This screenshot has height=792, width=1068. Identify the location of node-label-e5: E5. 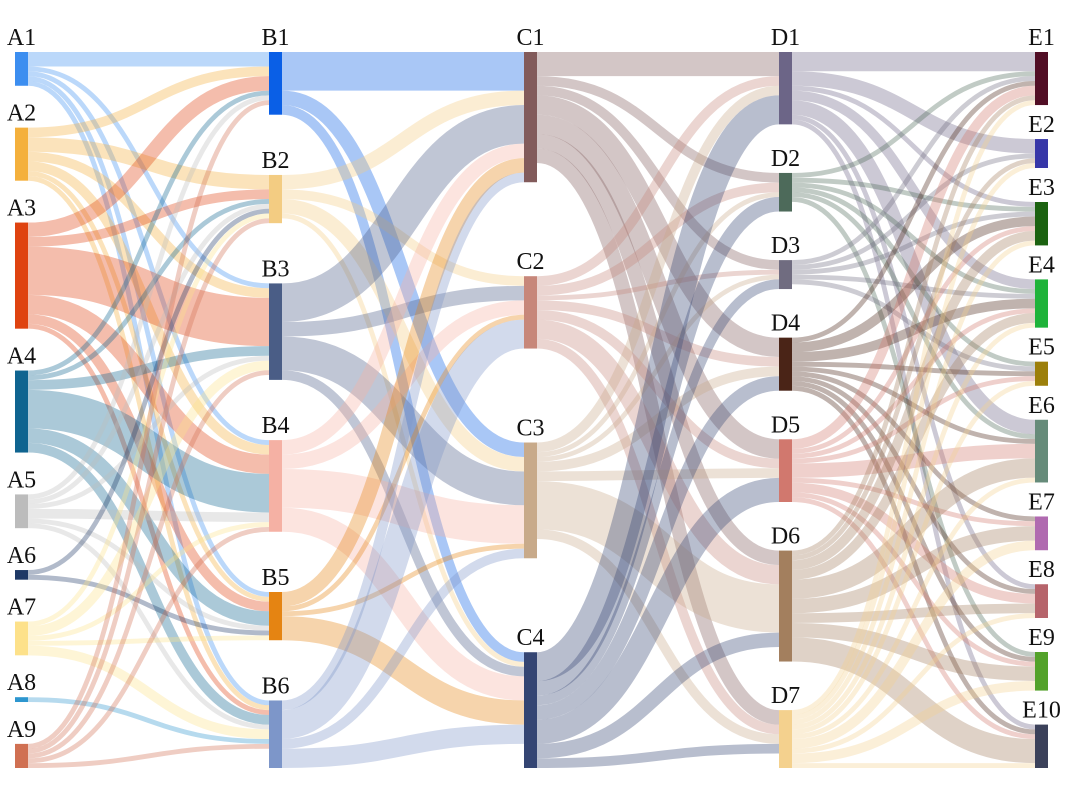
(1041, 348).